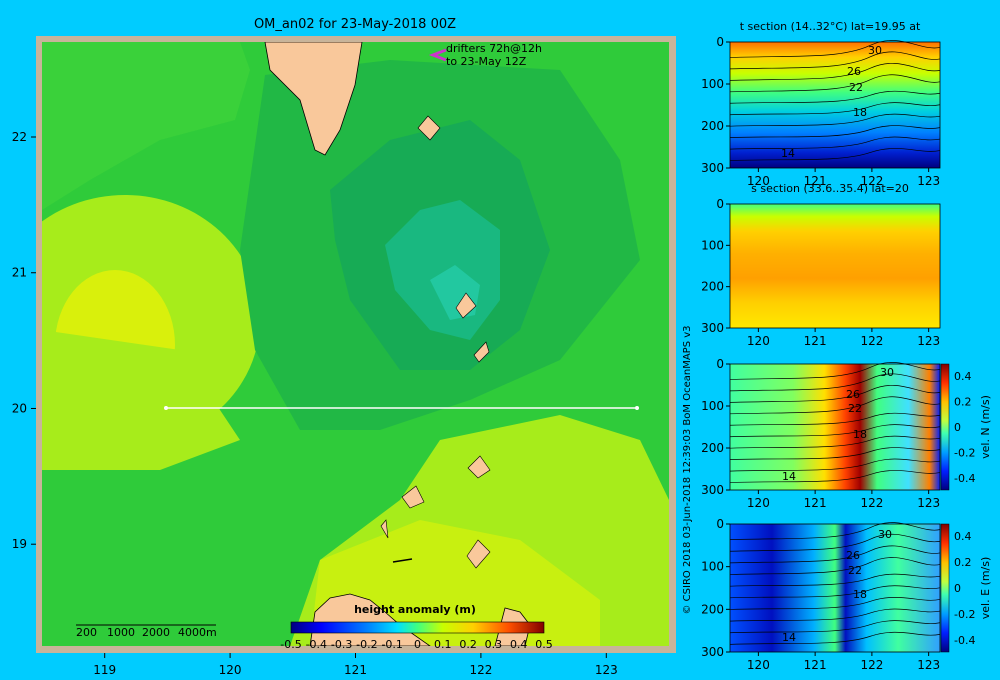 The width and height of the screenshot is (1000, 680). Describe the element at coordinates (230, 670) in the screenshot. I see `map-x-tick-label: 120` at that location.